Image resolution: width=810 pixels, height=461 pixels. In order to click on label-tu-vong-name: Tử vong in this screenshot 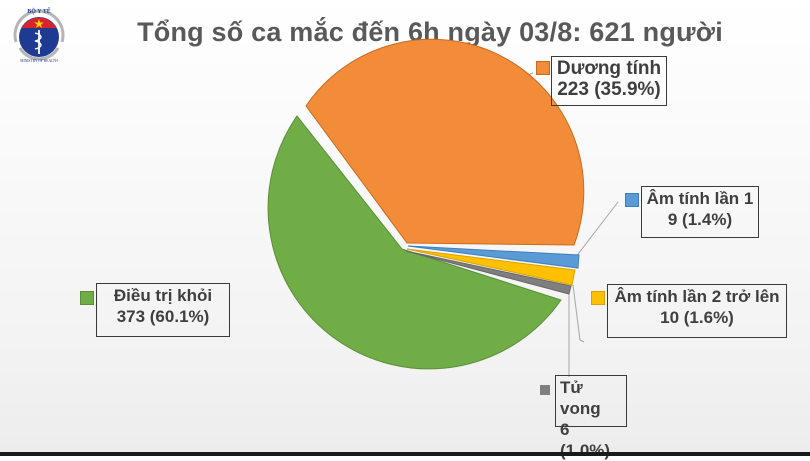, I will do `click(580, 398)`.